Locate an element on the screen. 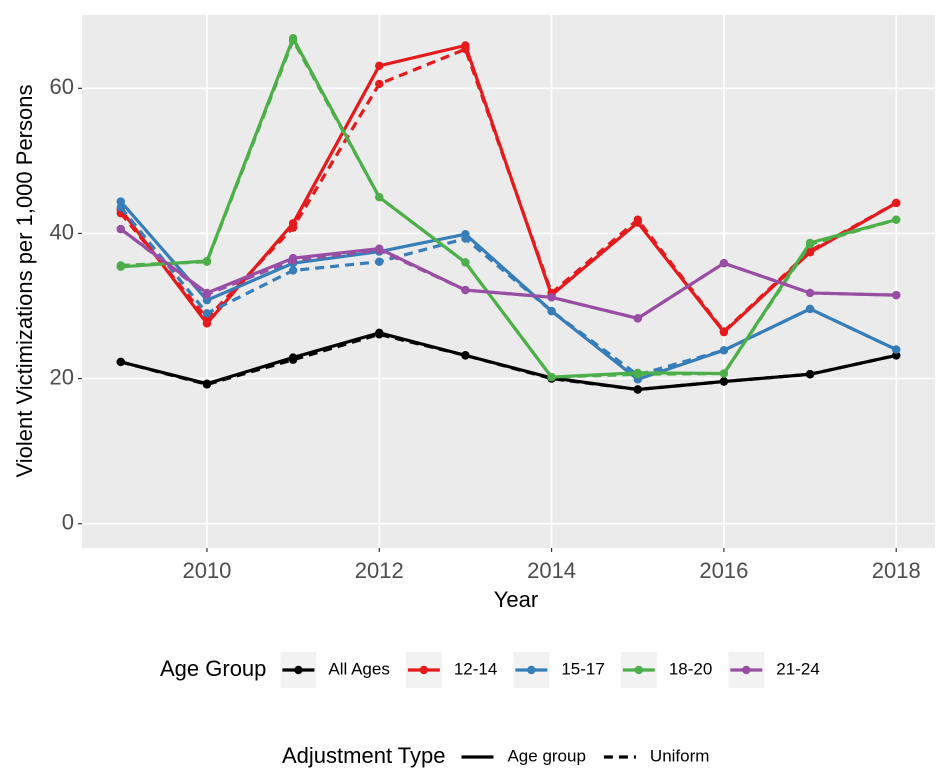  y-tick-label: 0 is located at coordinates (68, 522).